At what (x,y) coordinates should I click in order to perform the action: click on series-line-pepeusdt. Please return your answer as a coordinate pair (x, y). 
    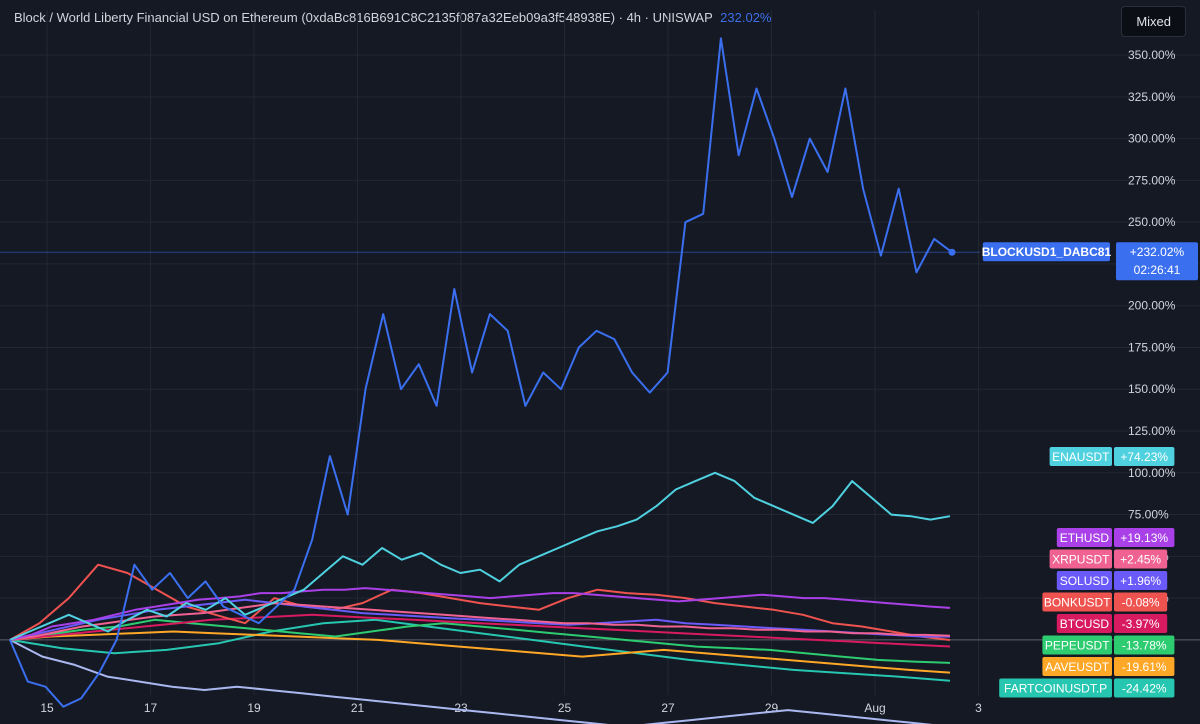
    Looking at the image, I should click on (480, 641).